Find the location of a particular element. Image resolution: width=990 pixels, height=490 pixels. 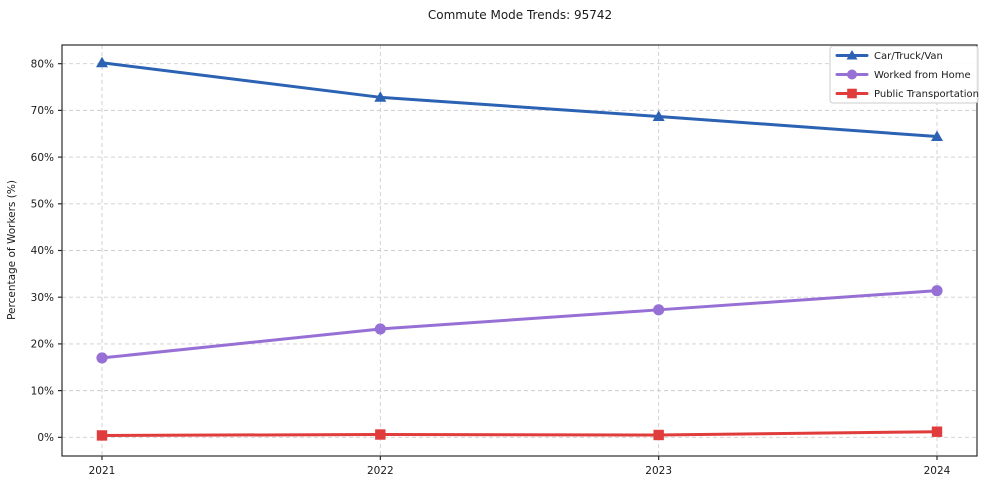

y-tick-label: 70% is located at coordinates (42, 111).